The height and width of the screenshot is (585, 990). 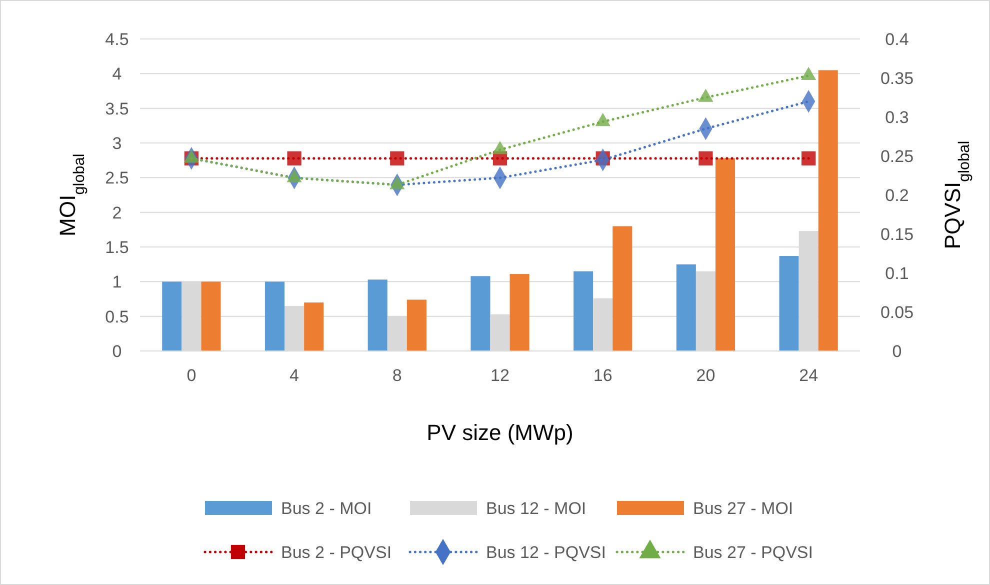 I want to click on x-tick-label: 24, so click(x=808, y=375).